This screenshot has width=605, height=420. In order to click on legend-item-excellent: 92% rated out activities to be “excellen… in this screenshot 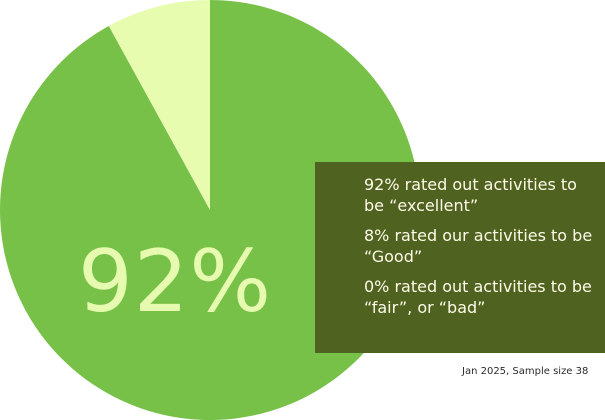, I will do `click(470, 195)`.